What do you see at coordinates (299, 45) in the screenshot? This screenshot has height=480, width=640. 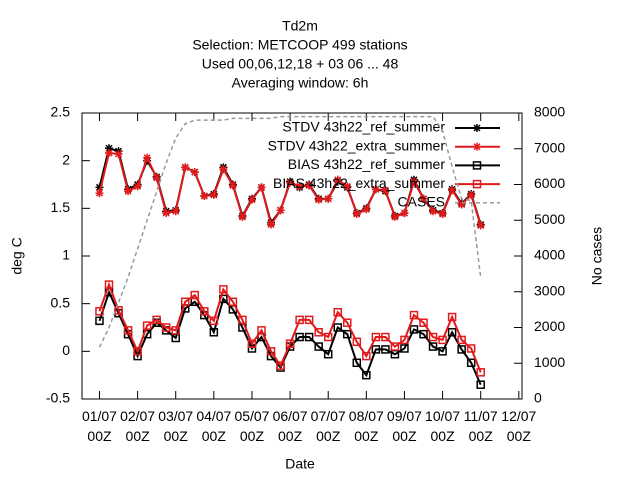 I see `chart-title: Selection: METCOOP 499 stations` at bounding box center [299, 45].